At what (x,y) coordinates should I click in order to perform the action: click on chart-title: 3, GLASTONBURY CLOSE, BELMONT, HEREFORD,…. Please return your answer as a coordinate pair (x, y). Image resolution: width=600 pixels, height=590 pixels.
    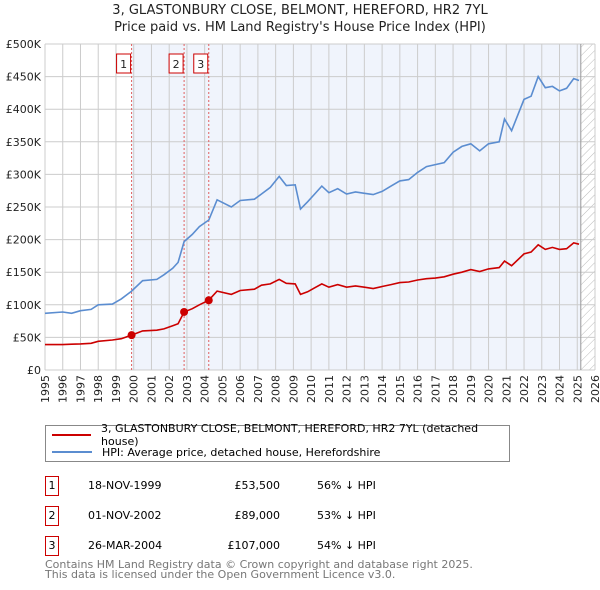
    Looking at the image, I should click on (300, 10).